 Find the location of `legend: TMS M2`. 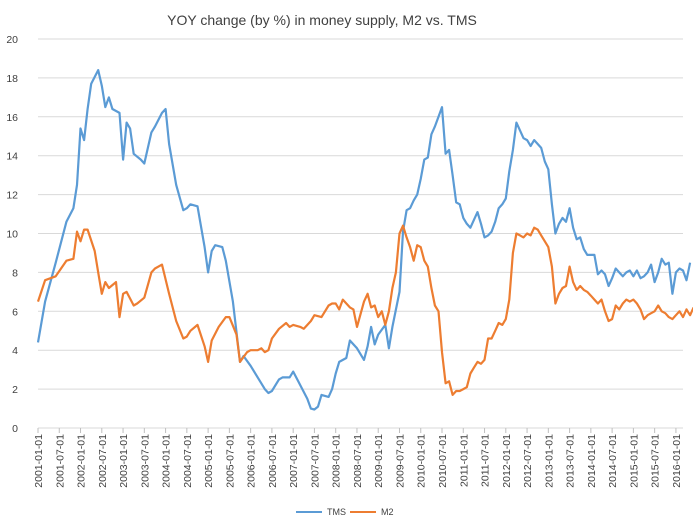

legend: TMS M2 is located at coordinates (345, 512).